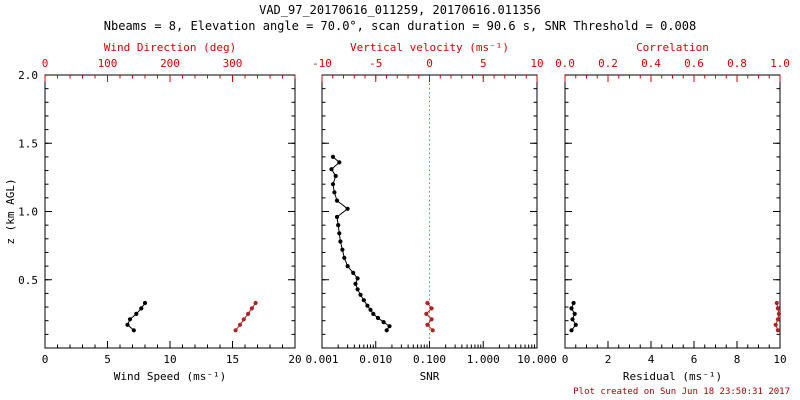  What do you see at coordinates (672, 376) in the screenshot?
I see `axis-label-residual-bottom: Residual (ms⁻¹)` at bounding box center [672, 376].